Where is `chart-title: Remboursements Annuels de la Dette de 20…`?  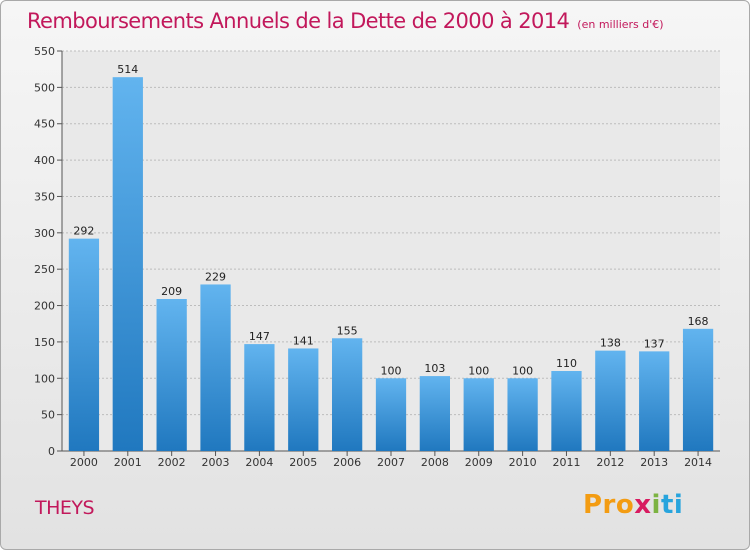
chart-title: Remboursements Annuels de la Dette de 20… is located at coordinates (345, 21).